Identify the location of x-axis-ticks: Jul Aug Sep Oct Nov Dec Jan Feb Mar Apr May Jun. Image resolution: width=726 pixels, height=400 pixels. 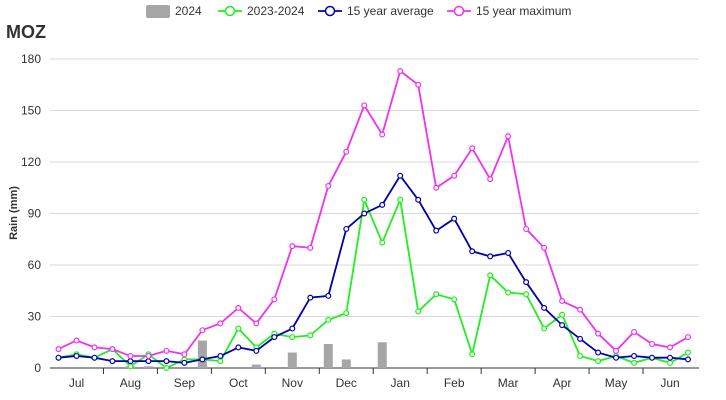
(374, 379).